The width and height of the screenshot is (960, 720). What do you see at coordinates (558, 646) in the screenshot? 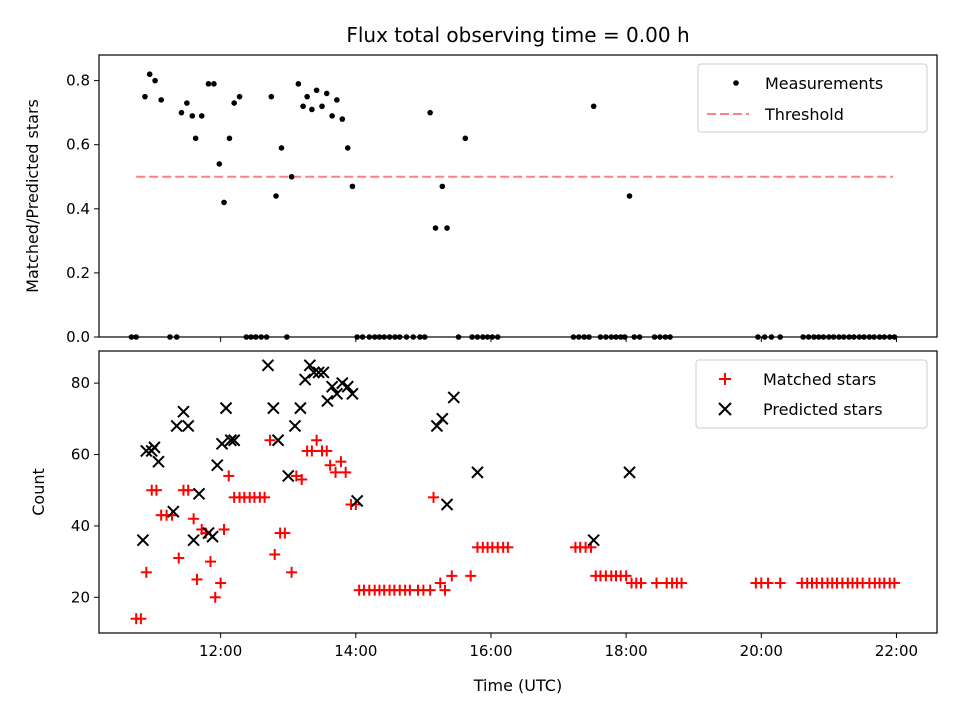
I see `bottom-x-ticks: 12:00 14:00 16:00 18:00 20:00 22:00` at bounding box center [558, 646].